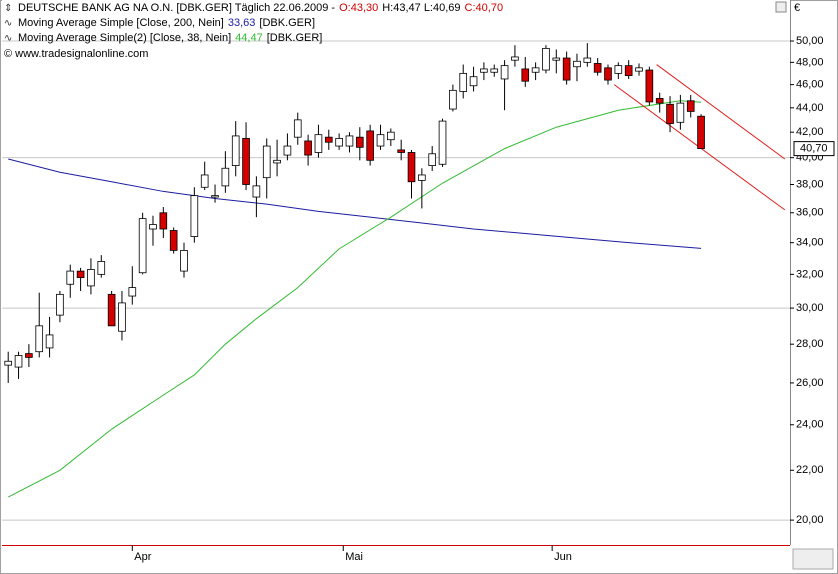 This screenshot has height=574, width=838. Describe the element at coordinates (810, 85) in the screenshot. I see `y-tick-label: 46,00` at that location.